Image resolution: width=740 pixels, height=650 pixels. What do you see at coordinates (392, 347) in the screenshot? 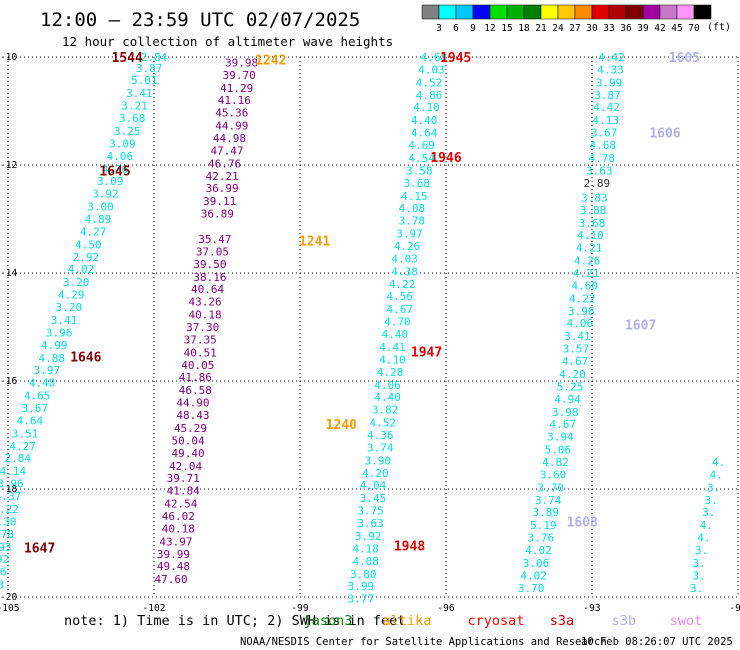
I see `wave-height-point: 4.41` at bounding box center [392, 347].